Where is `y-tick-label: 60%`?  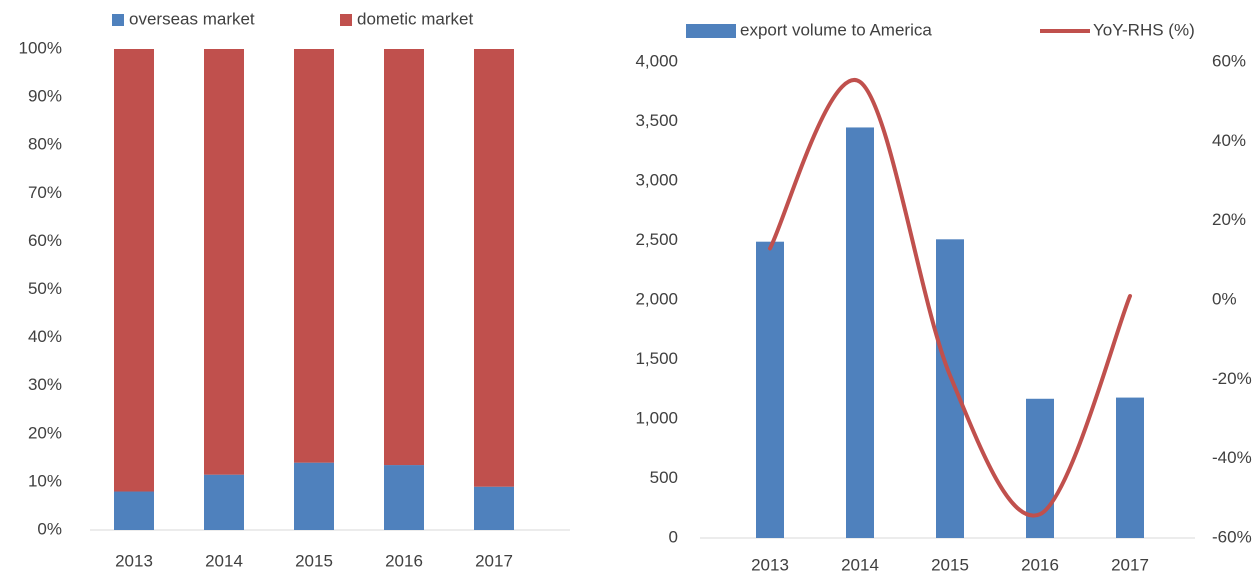
y-tick-label: 60% is located at coordinates (45, 240).